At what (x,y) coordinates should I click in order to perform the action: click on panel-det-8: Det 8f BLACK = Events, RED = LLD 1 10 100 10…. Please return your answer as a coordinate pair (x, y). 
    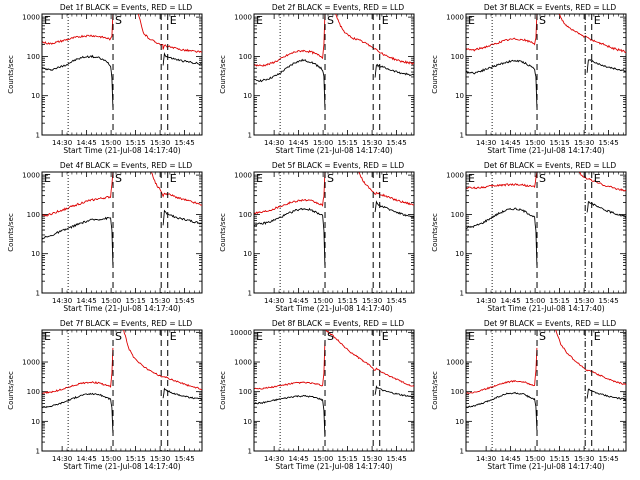
    Looking at the image, I should click on (317, 395).